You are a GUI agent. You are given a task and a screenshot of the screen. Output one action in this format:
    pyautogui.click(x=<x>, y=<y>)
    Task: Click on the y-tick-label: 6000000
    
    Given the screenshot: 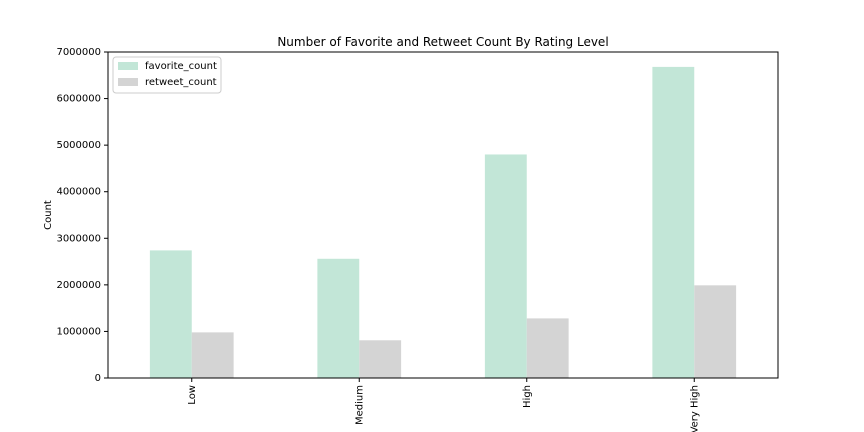 What is the action you would take?
    pyautogui.click(x=78, y=99)
    